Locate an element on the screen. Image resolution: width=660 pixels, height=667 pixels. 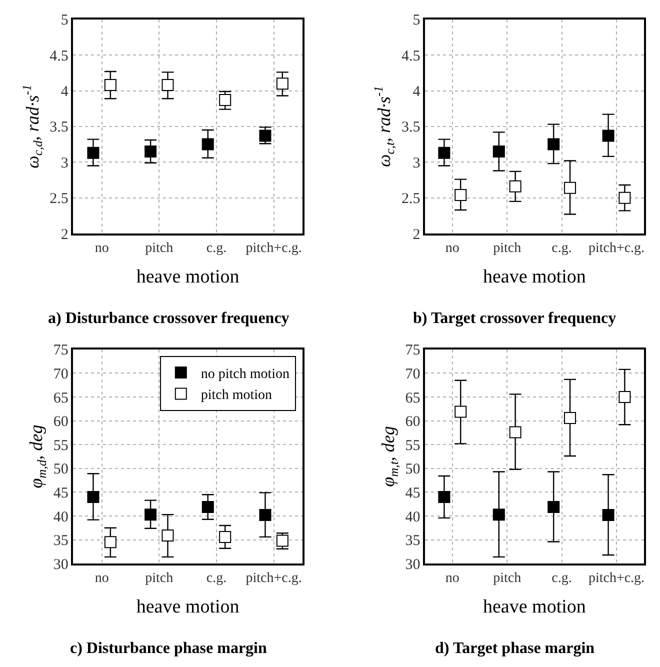
legend-label: no pitch motion is located at coordinates (245, 374).